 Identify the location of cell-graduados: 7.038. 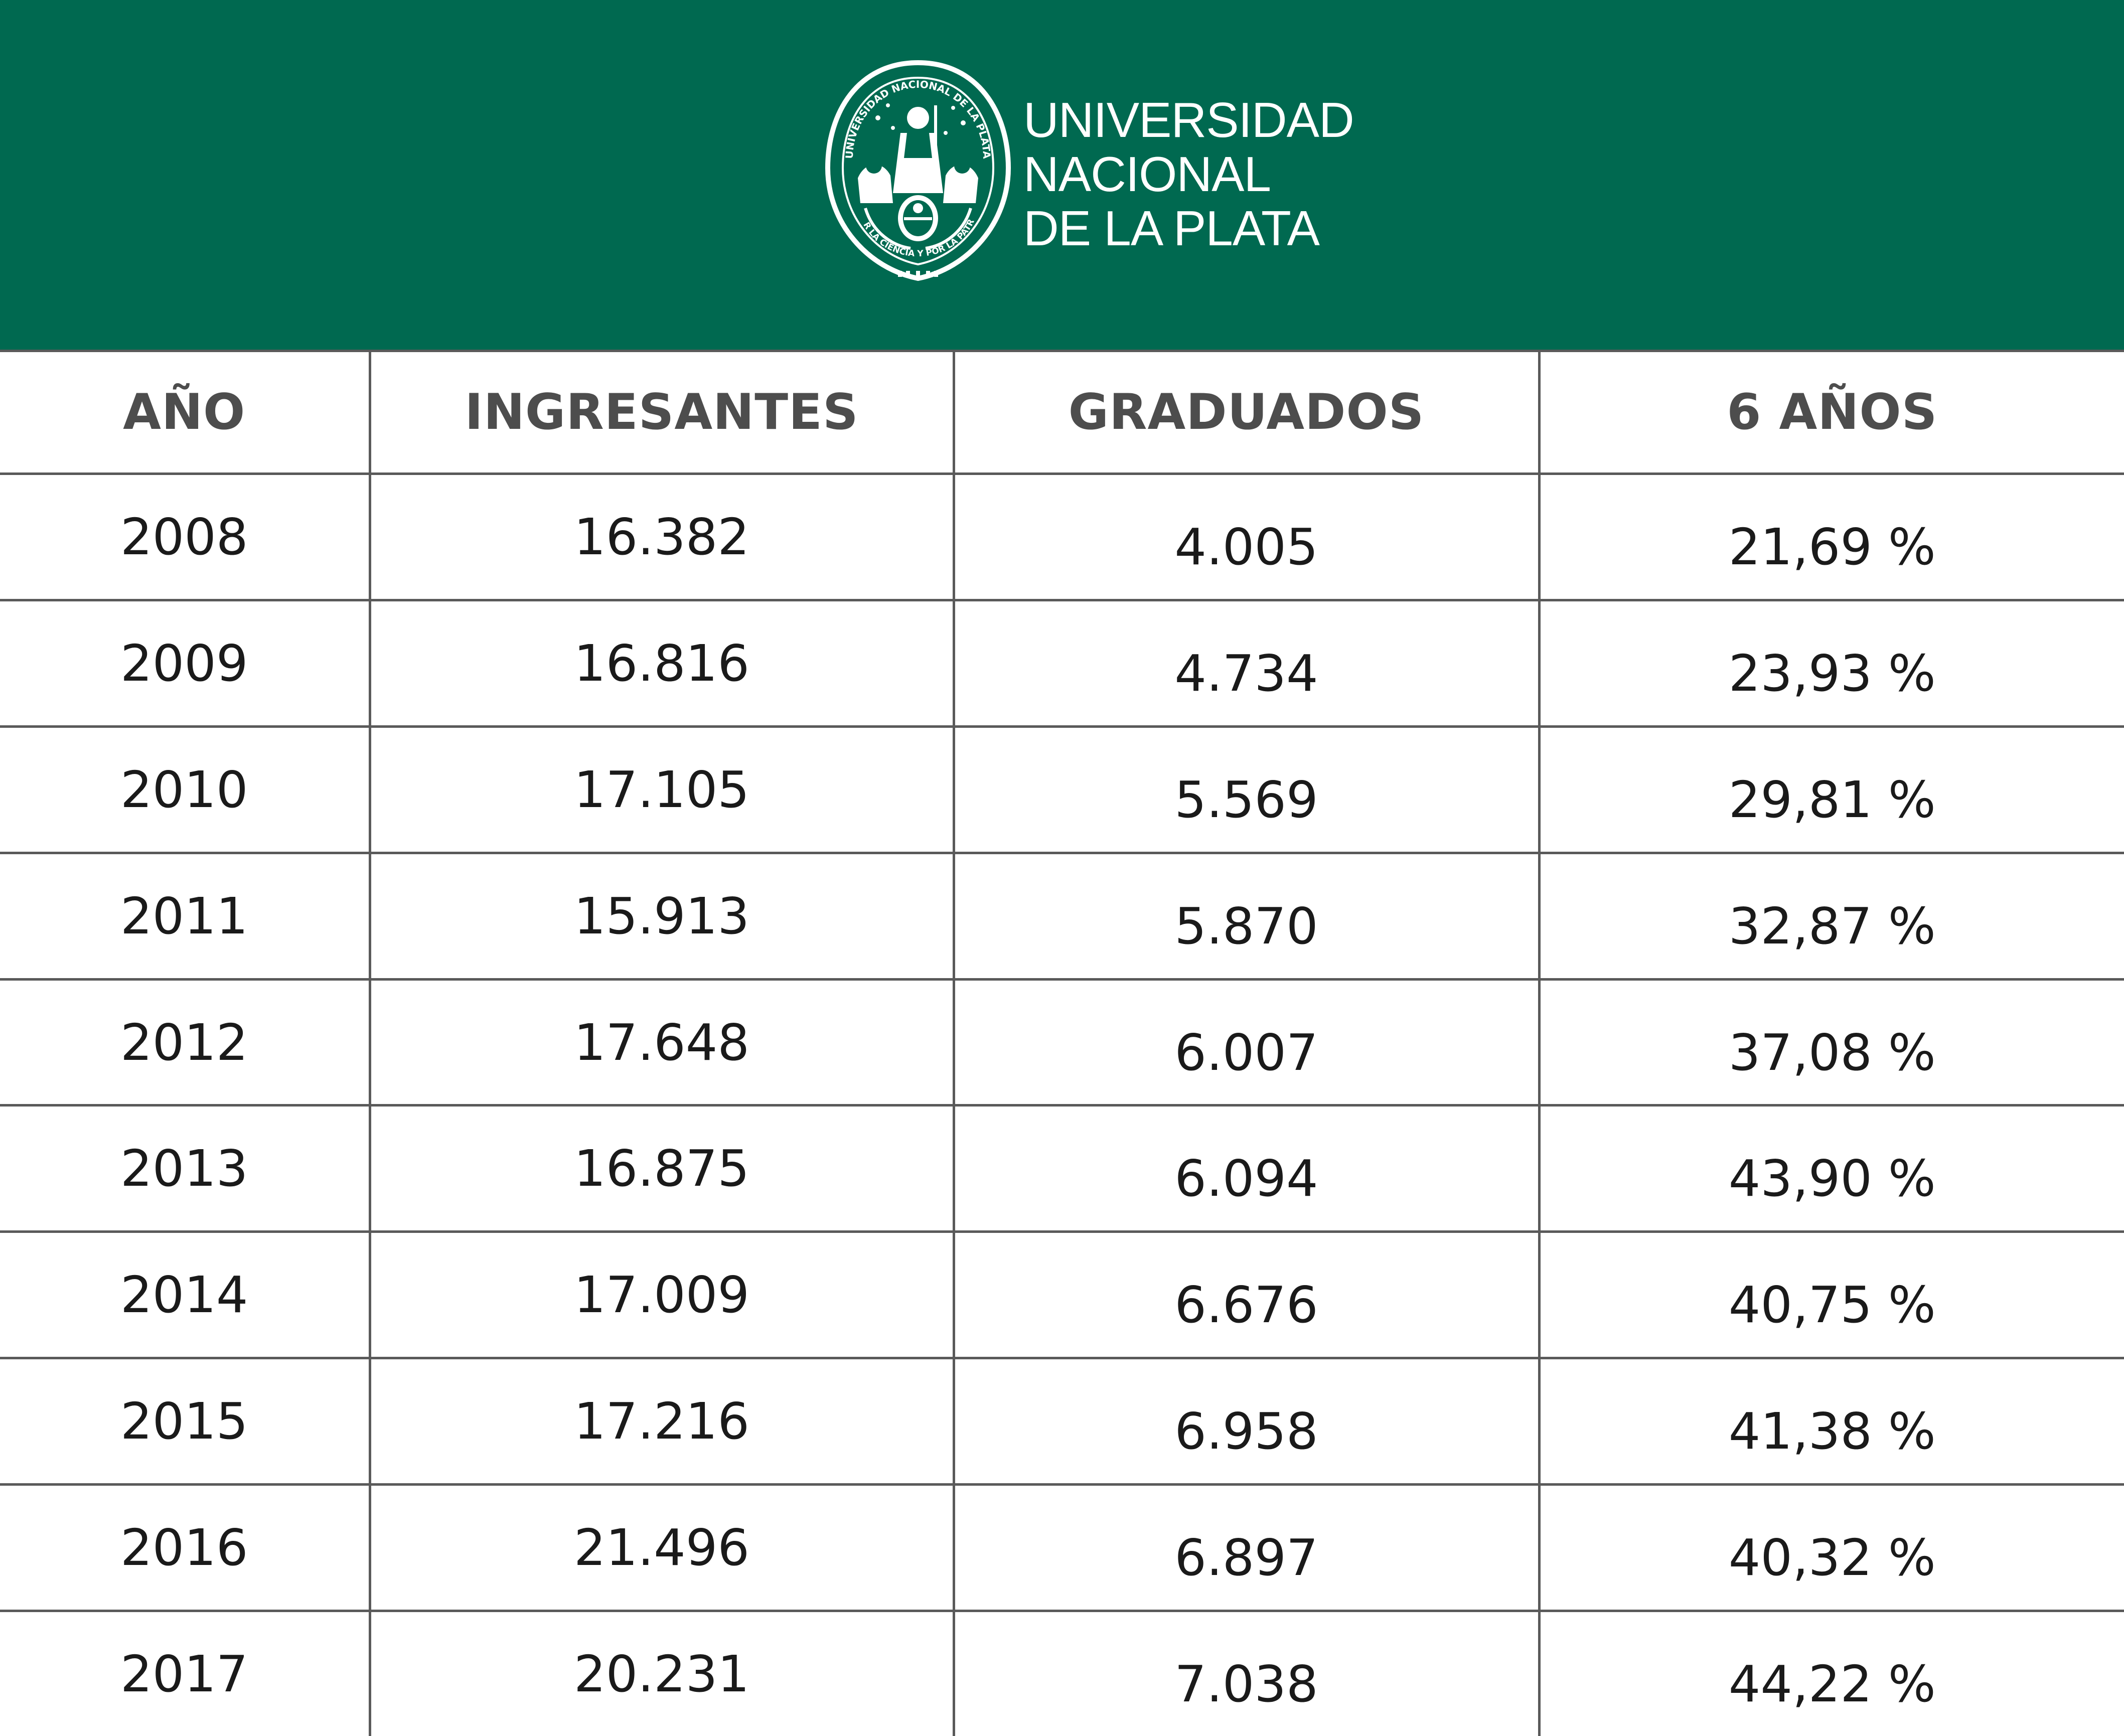
(1246, 1673).